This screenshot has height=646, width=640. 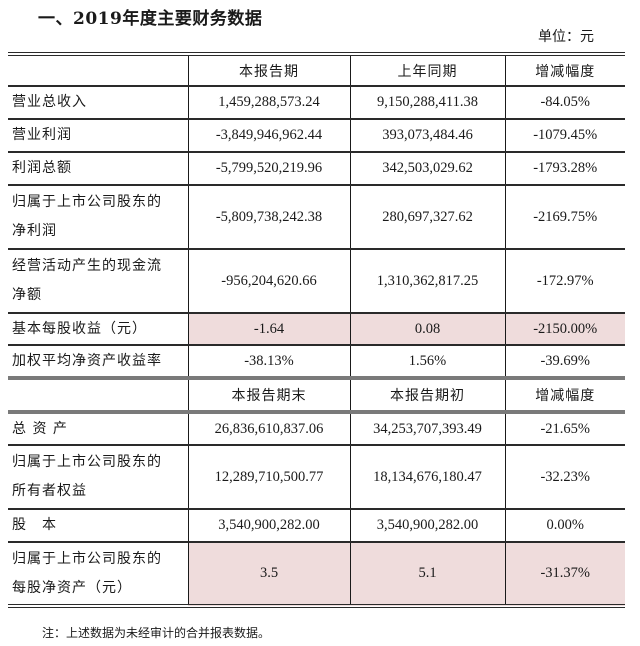 What do you see at coordinates (98, 168) in the screenshot?
I see `row-label: 利润总额` at bounding box center [98, 168].